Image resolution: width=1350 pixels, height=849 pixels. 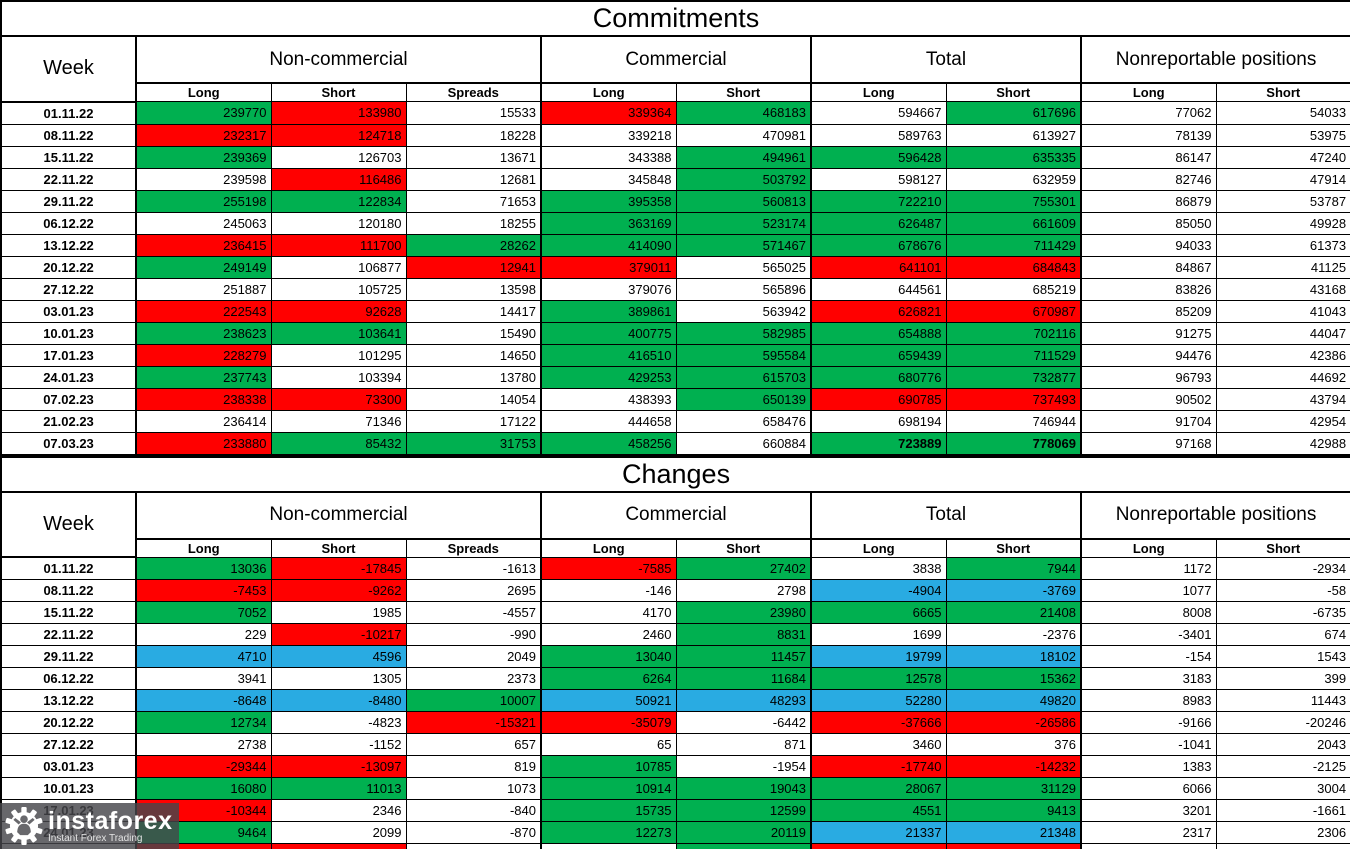 What do you see at coordinates (203, 678) in the screenshot?
I see `data-cell: 3941` at bounding box center [203, 678].